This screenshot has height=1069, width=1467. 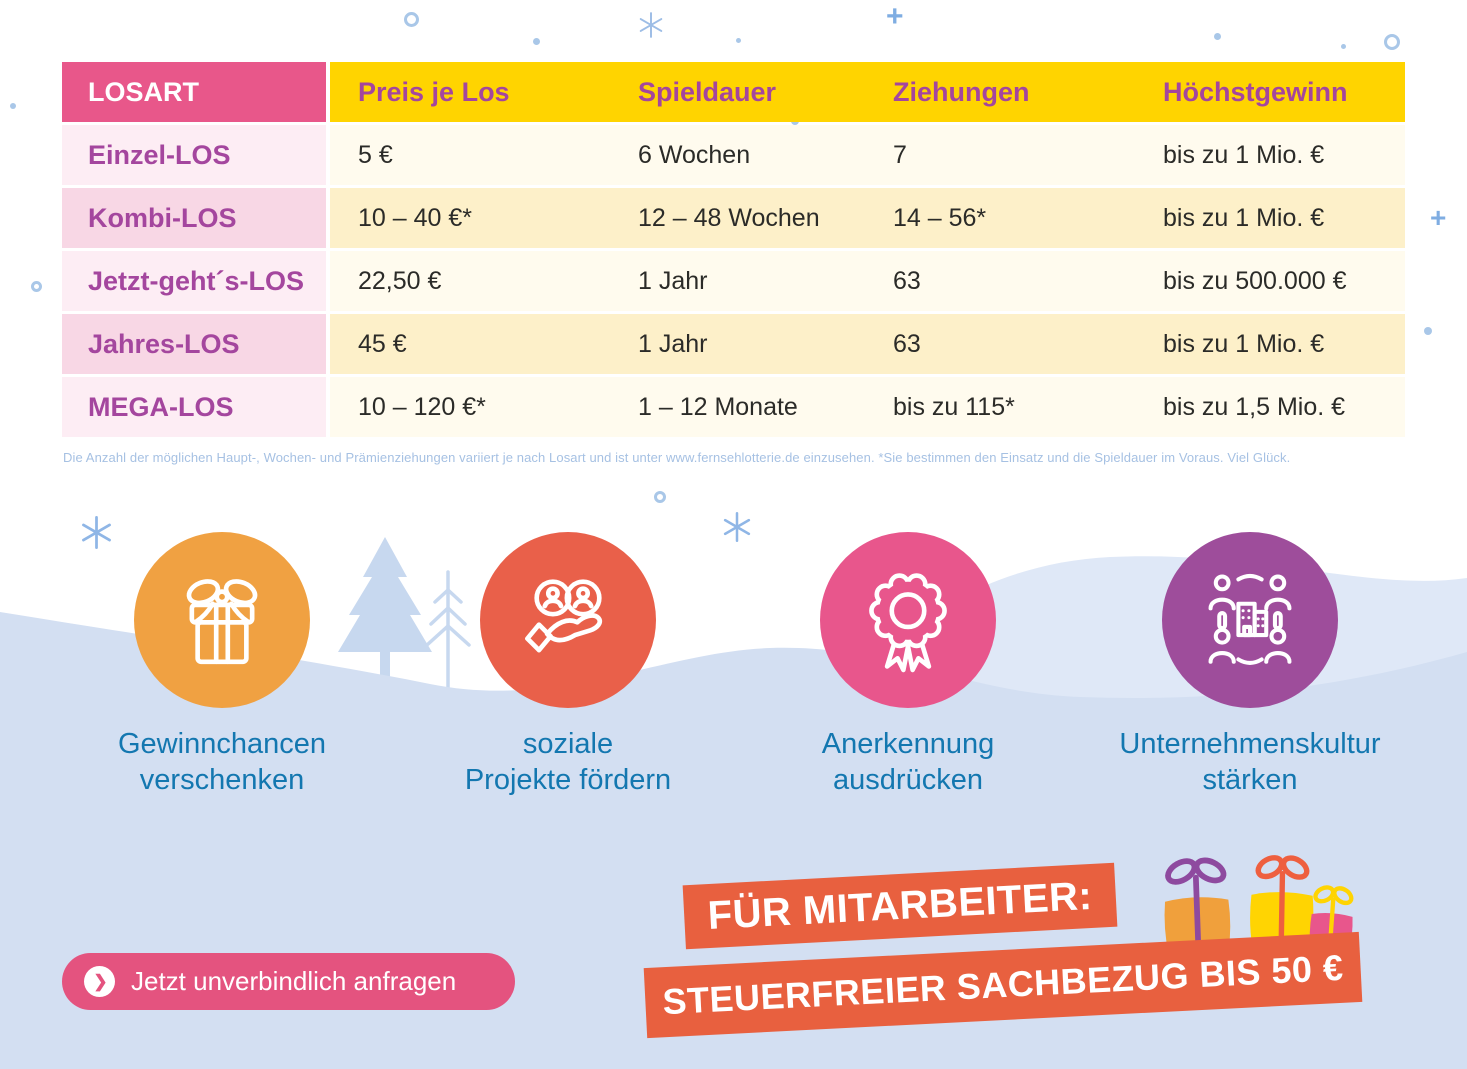 I want to click on benefit-circle-soziale-projekte, so click(x=568, y=620).